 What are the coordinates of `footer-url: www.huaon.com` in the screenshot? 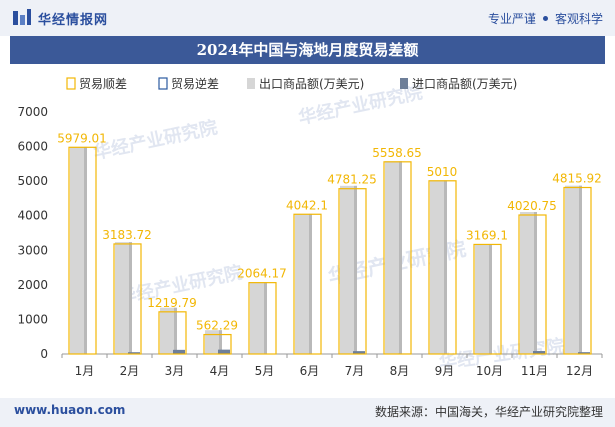 It's located at (70, 410).